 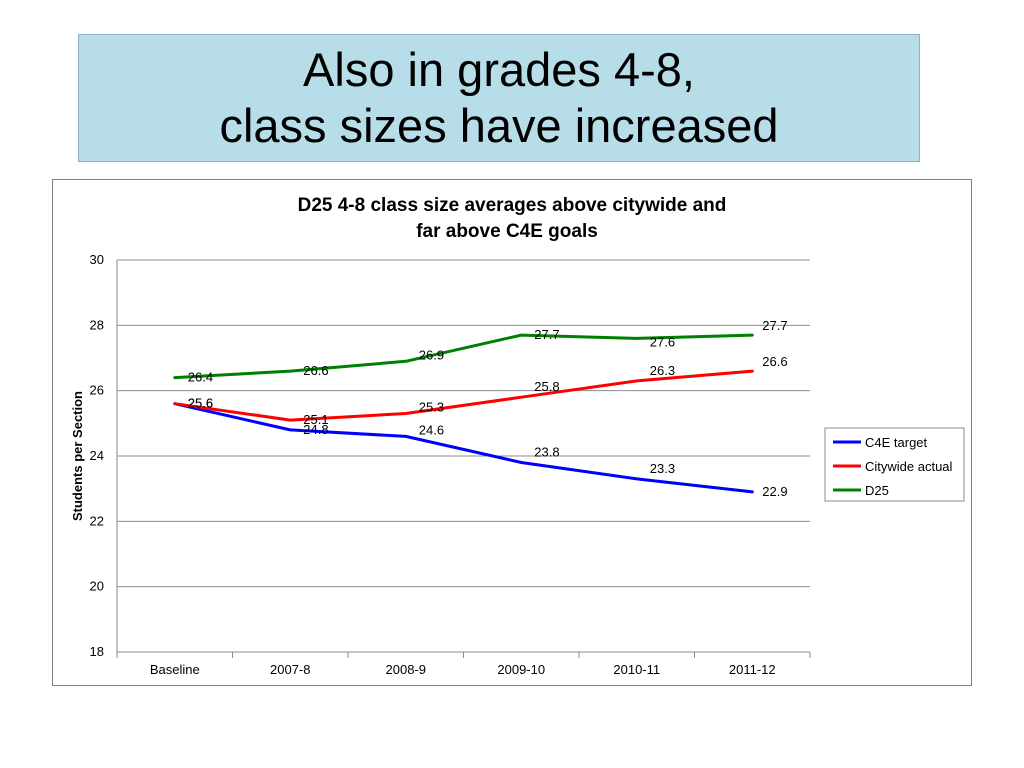 I want to click on y-tick-label: 20, so click(x=97, y=586).